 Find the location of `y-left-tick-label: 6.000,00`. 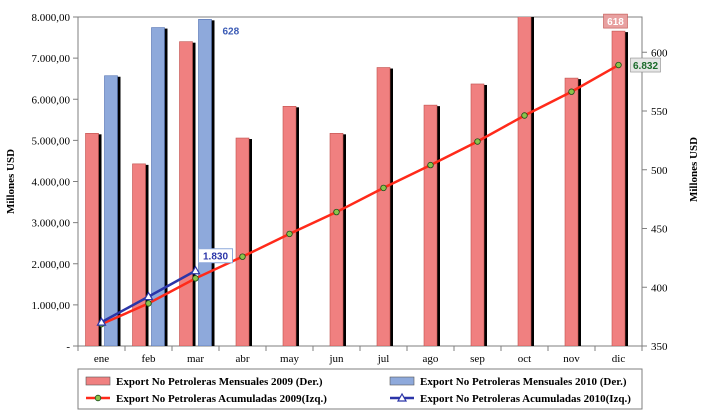

y-left-tick-label: 6.000,00 is located at coordinates (51, 100).